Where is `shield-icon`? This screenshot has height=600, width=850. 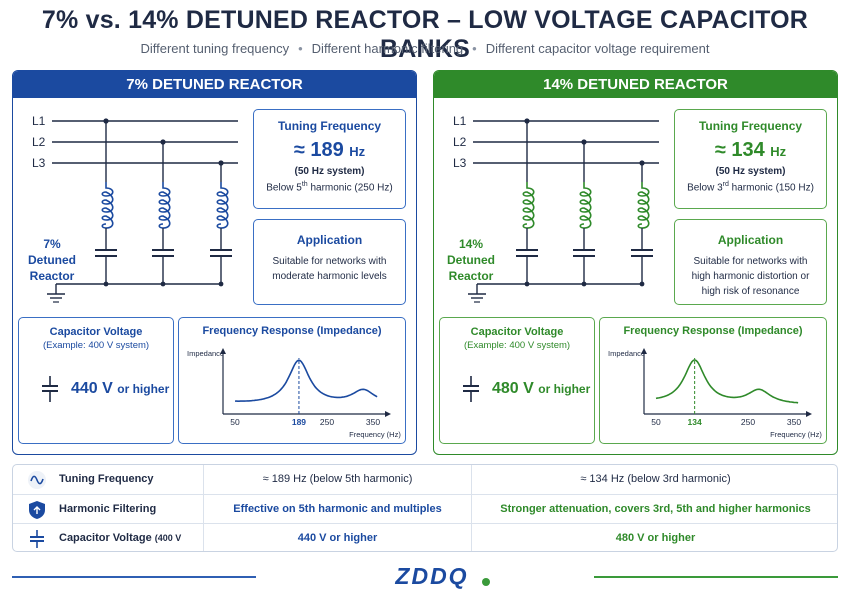 shield-icon is located at coordinates (37, 510).